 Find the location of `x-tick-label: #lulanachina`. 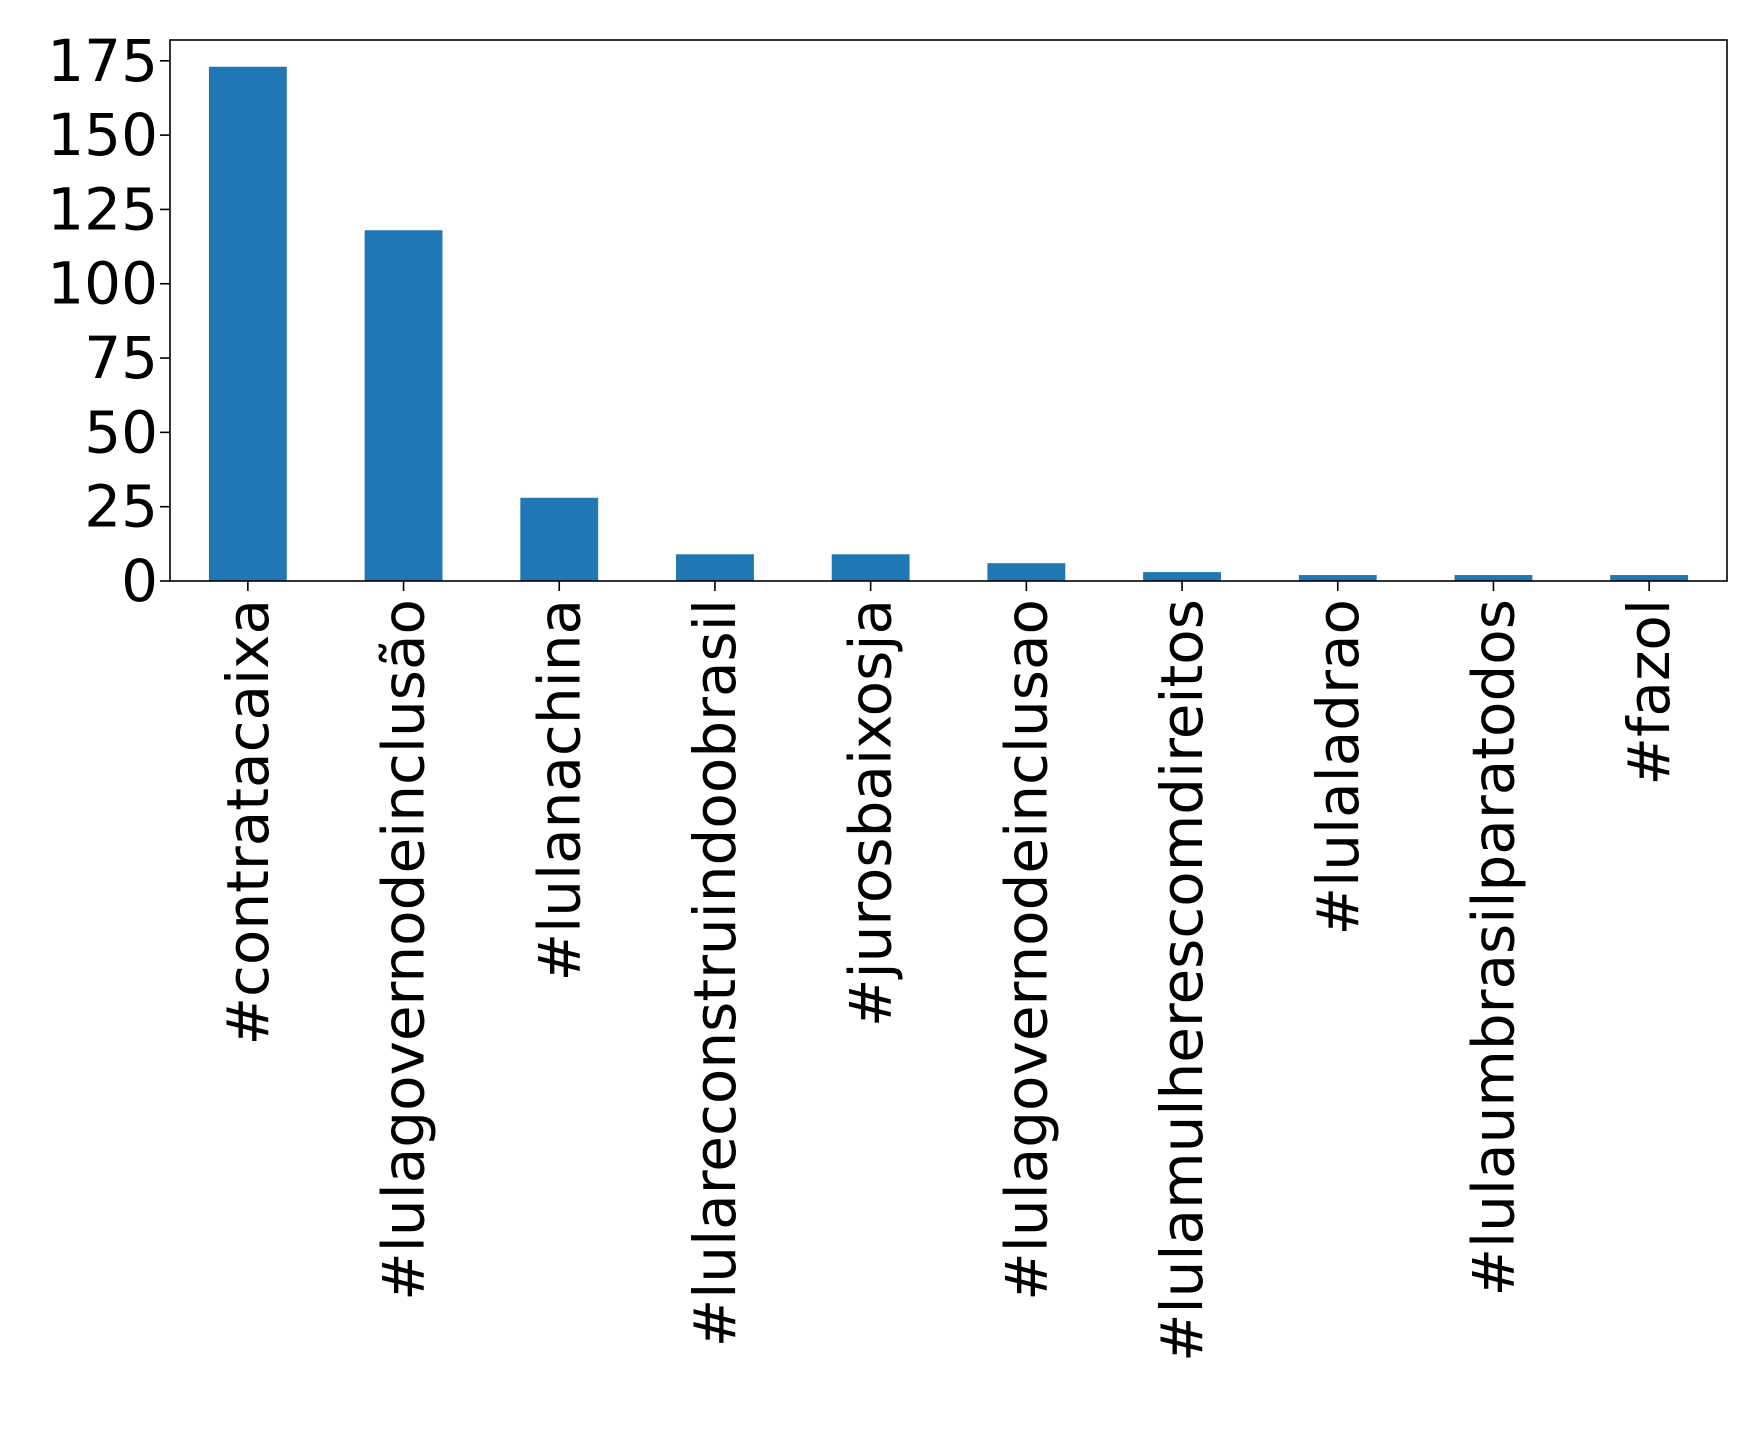

x-tick-label: #lulanachina is located at coordinates (559, 790).